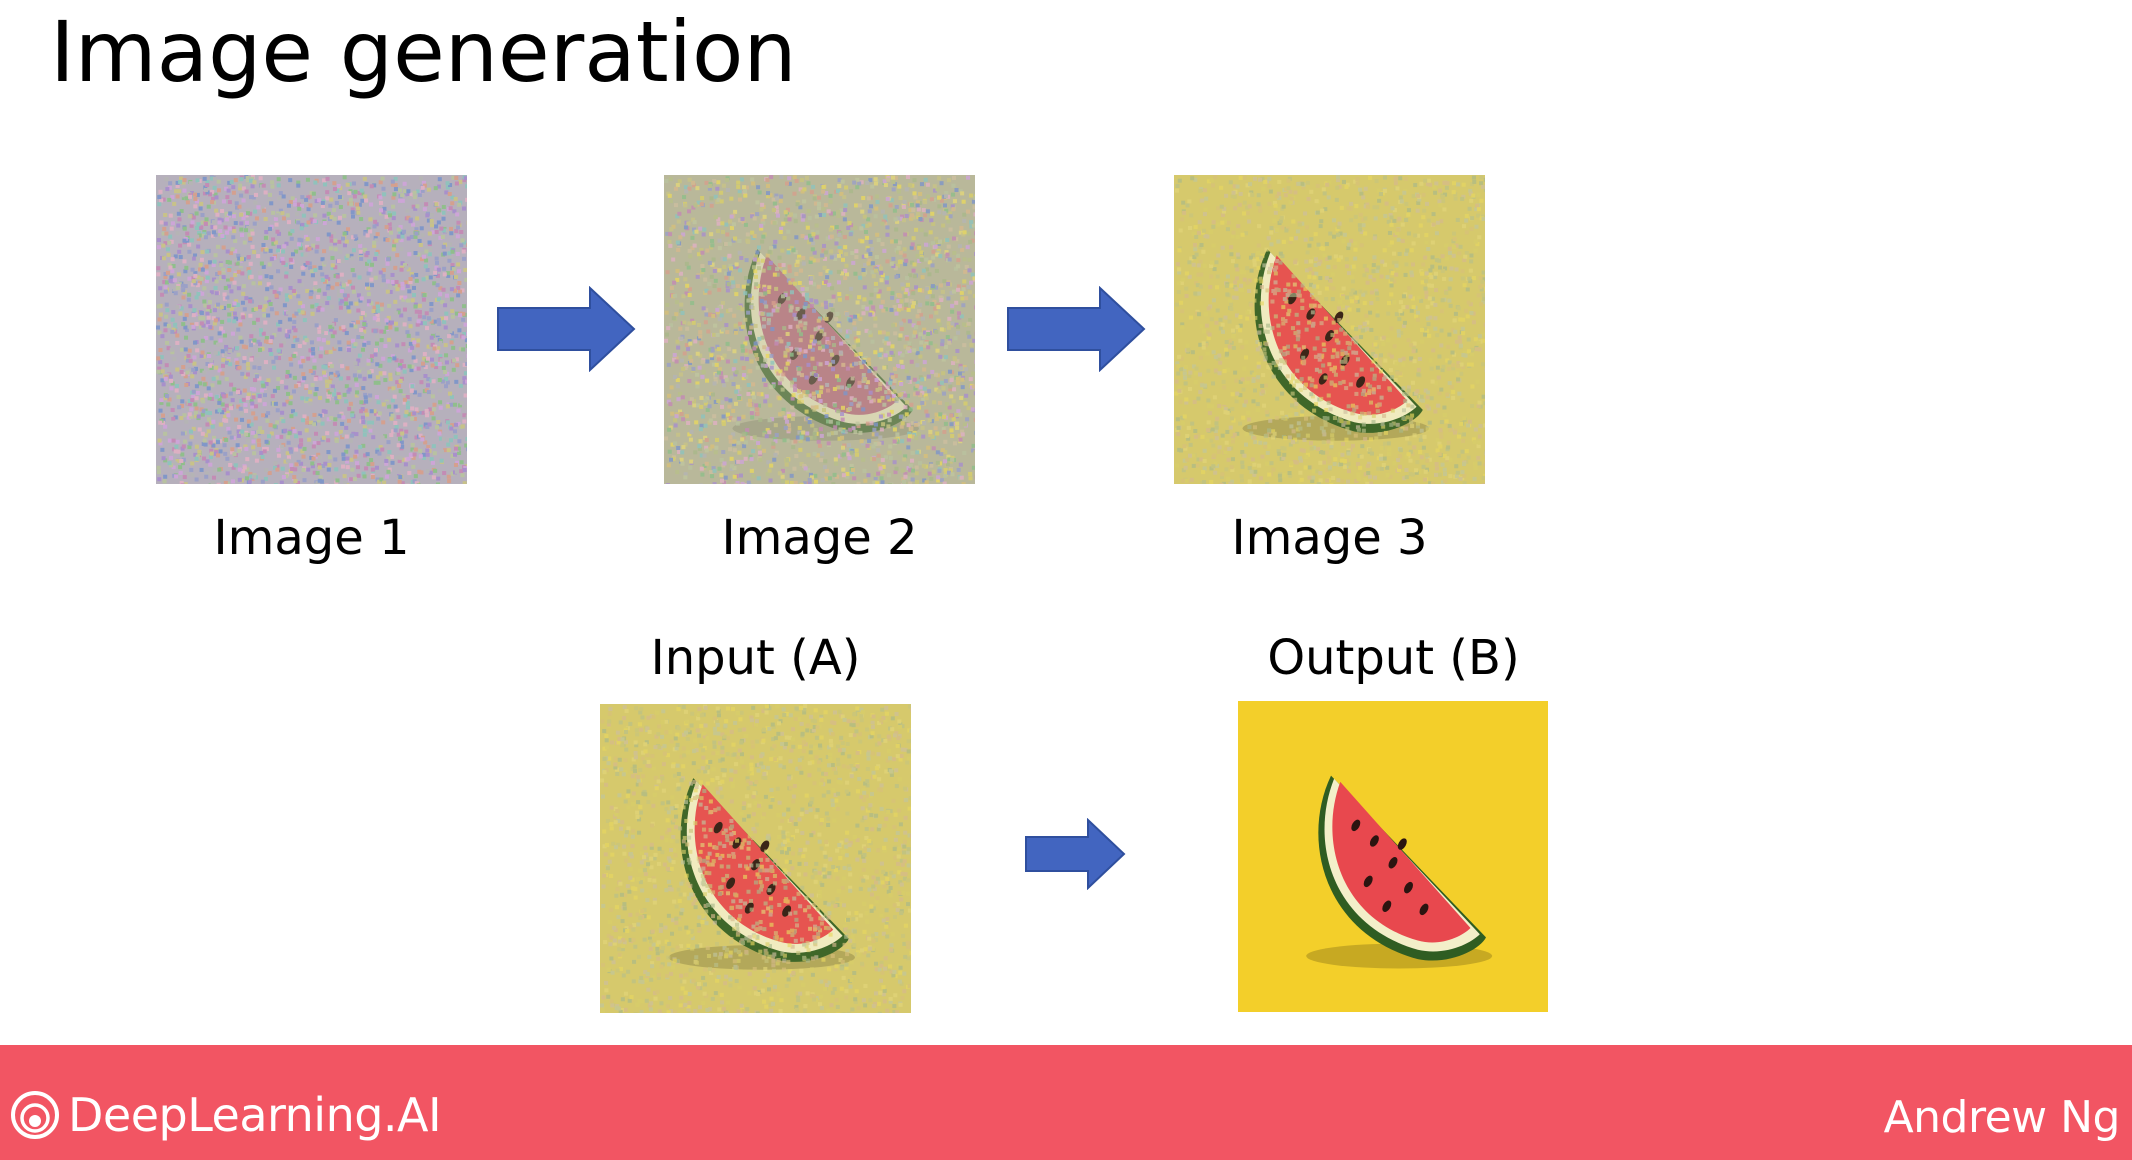  What do you see at coordinates (755, 658) in the screenshot?
I see `input-label: Input (A)` at bounding box center [755, 658].